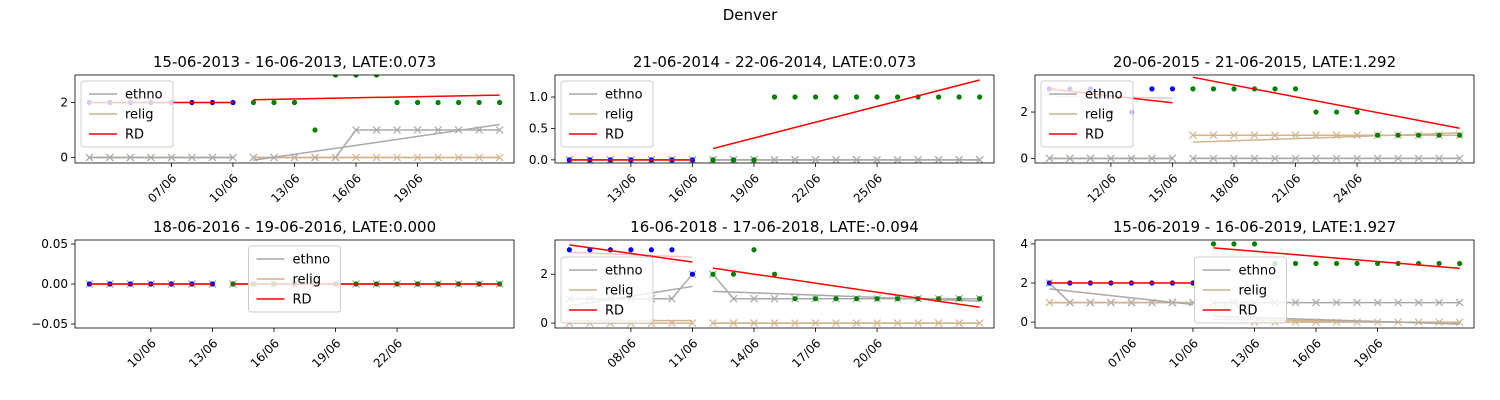  I want to click on panel-title: 15-06-2013 - 16-06-2013, LATE:0.073, so click(294, 62).